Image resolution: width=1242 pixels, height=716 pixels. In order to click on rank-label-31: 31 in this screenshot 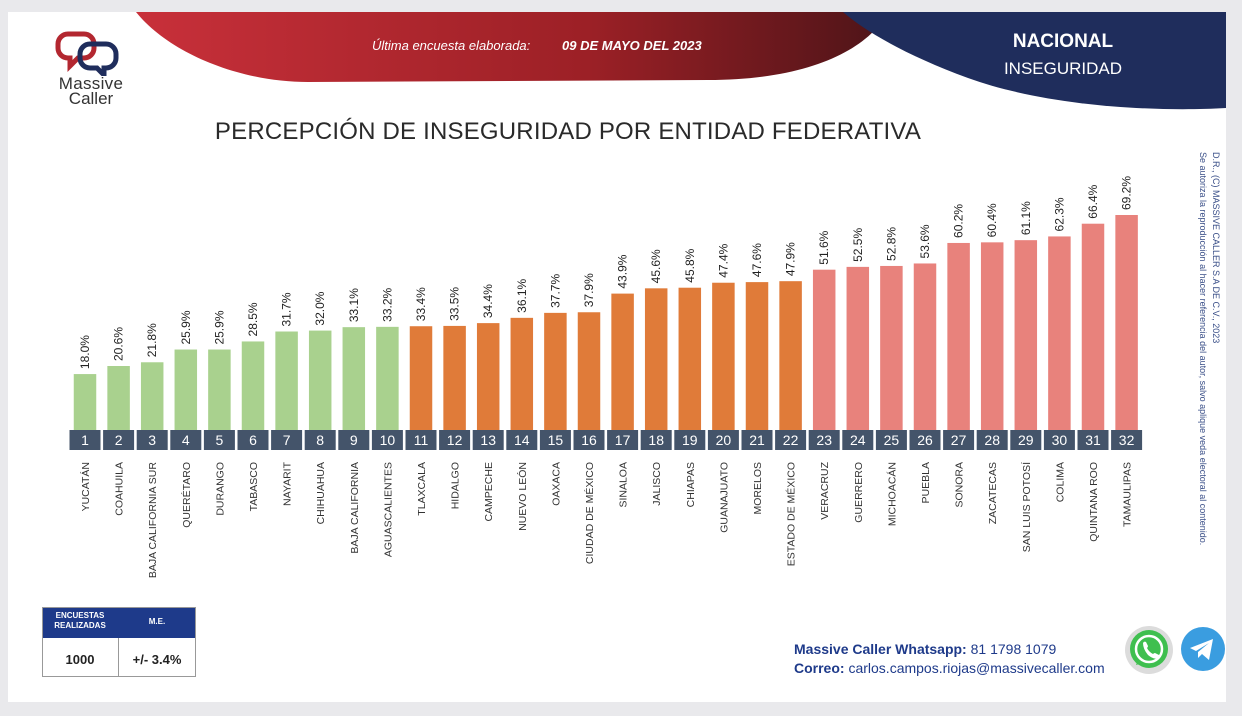, I will do `click(1093, 440)`.